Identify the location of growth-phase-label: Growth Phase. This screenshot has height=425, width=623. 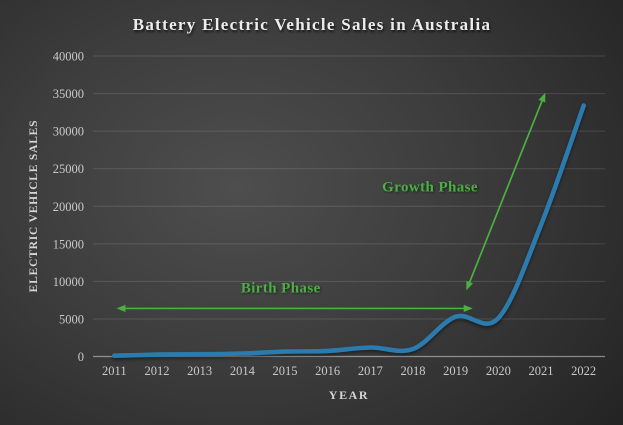
(430, 188).